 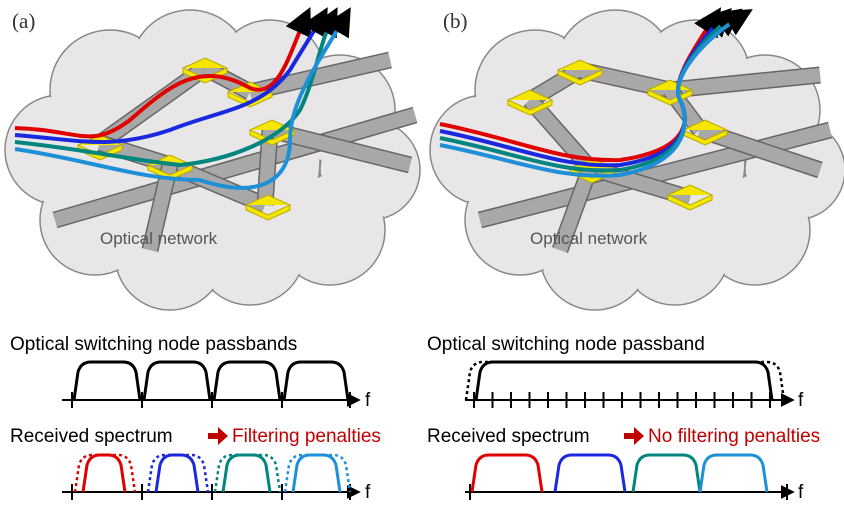 I want to click on panel-label: (b), so click(x=455, y=21).